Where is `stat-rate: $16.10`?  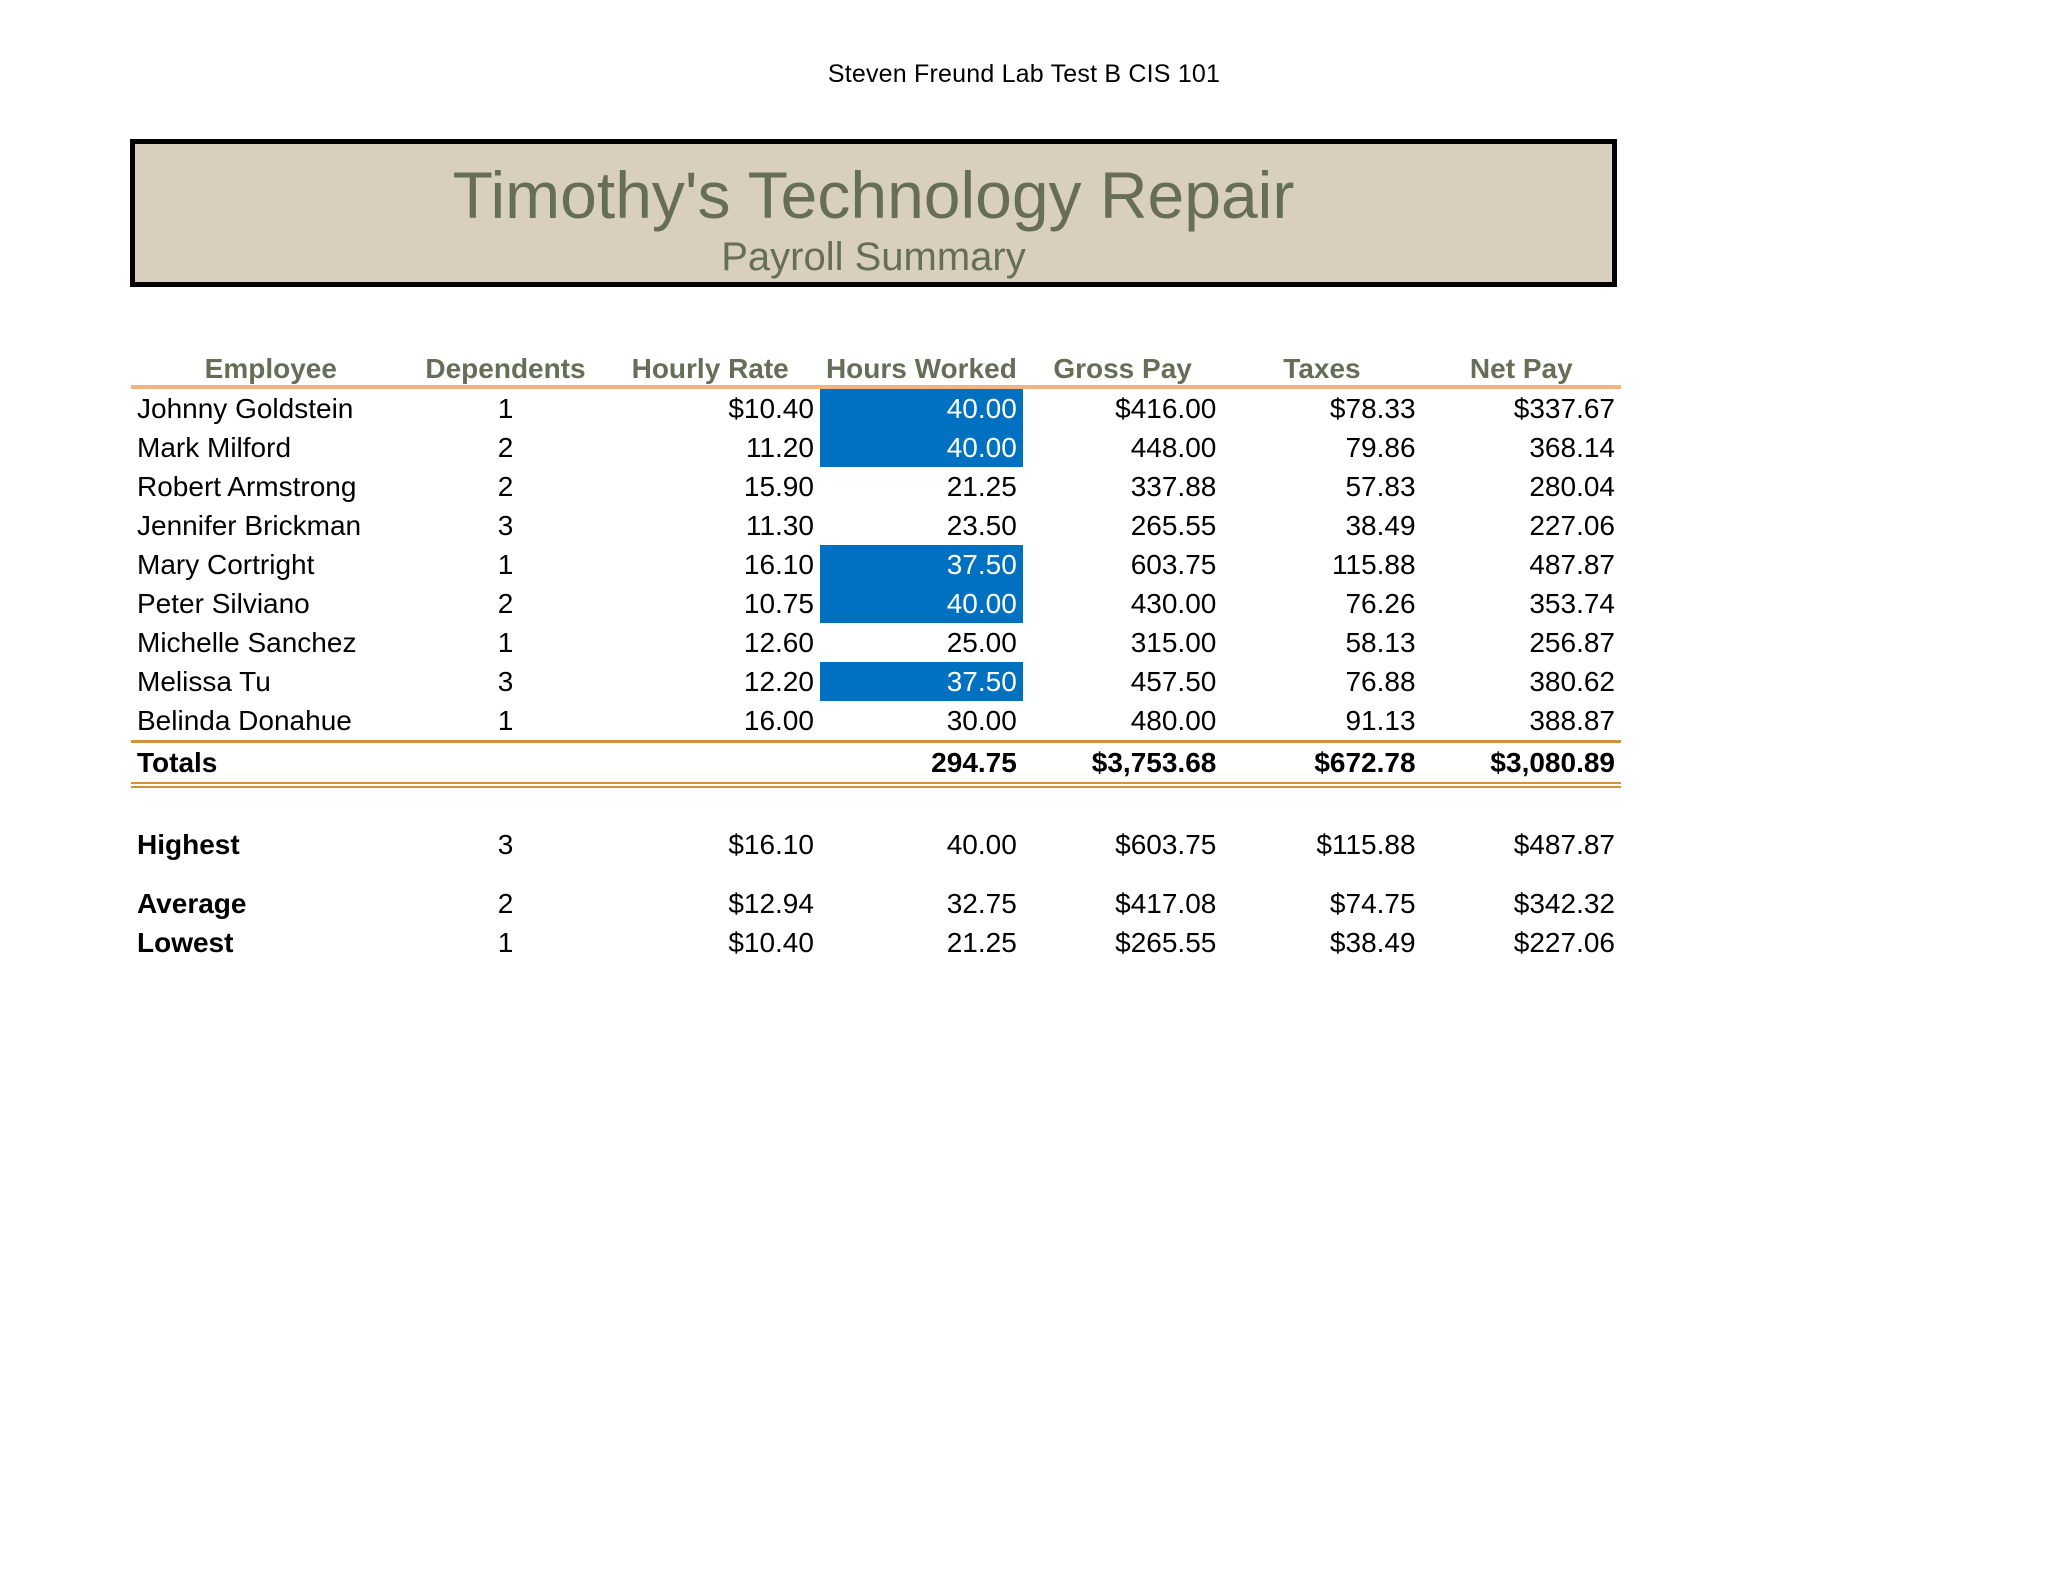
stat-rate: $16.10 is located at coordinates (771, 844).